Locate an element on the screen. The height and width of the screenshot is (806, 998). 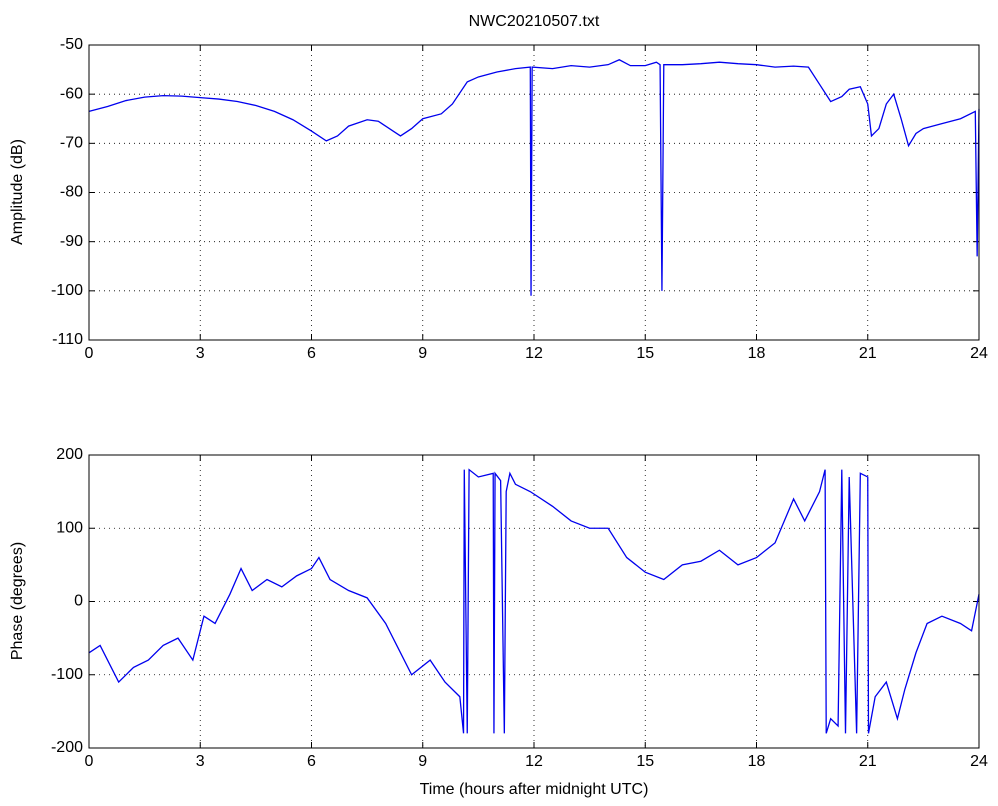
y-axis-label: Phase (degrees) is located at coordinates (17, 601).